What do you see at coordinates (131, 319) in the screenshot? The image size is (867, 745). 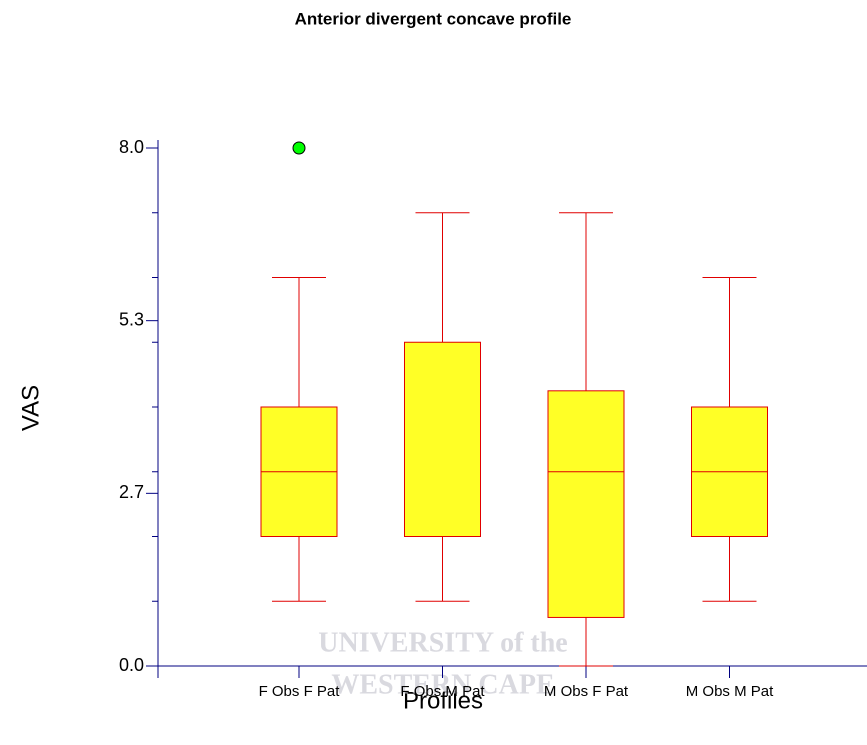 I see `y-tick-label: 5.3` at bounding box center [131, 319].